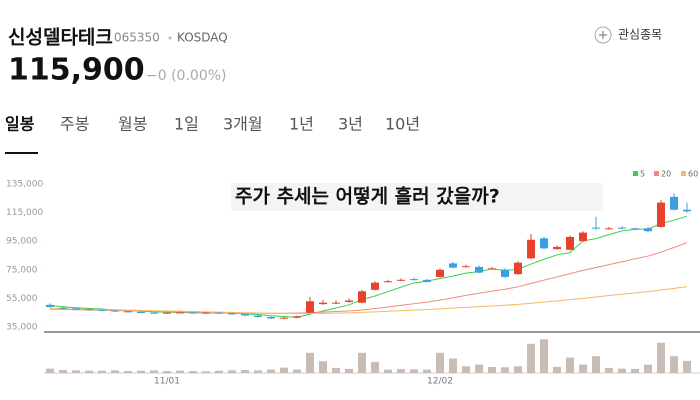  What do you see at coordinates (167, 382) in the screenshot?
I see `x-tick-label: 11/01` at bounding box center [167, 382].